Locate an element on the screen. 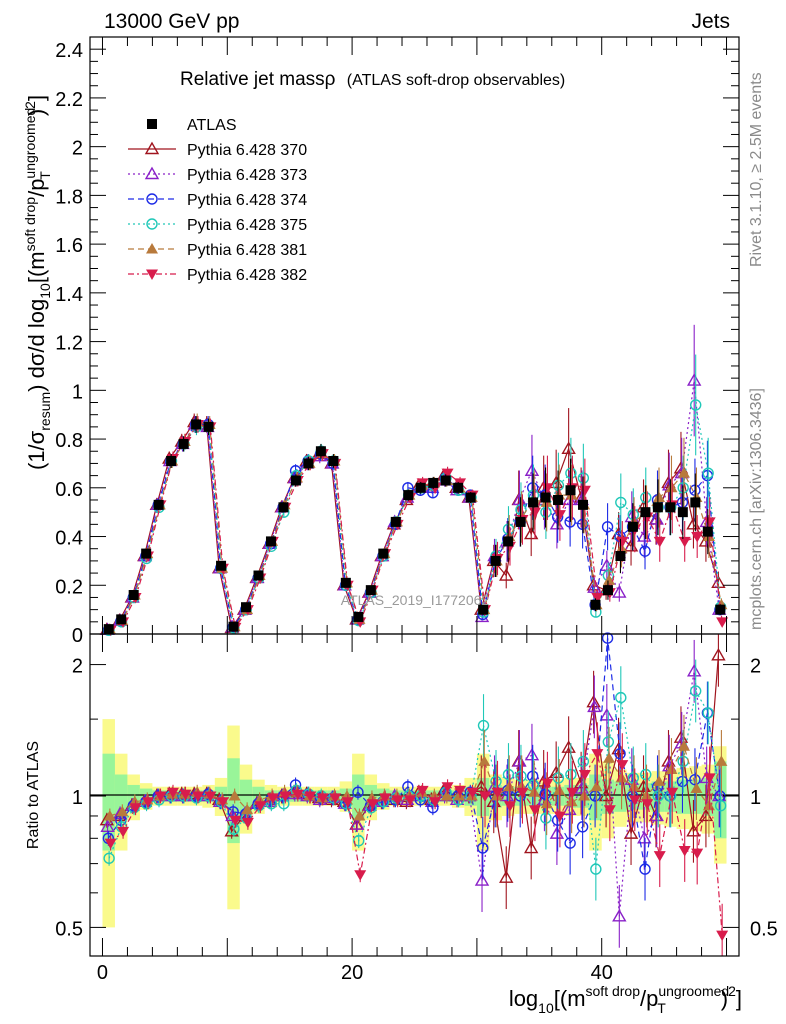  chart-title-main: Relative jet massρ is located at coordinates (258, 79).